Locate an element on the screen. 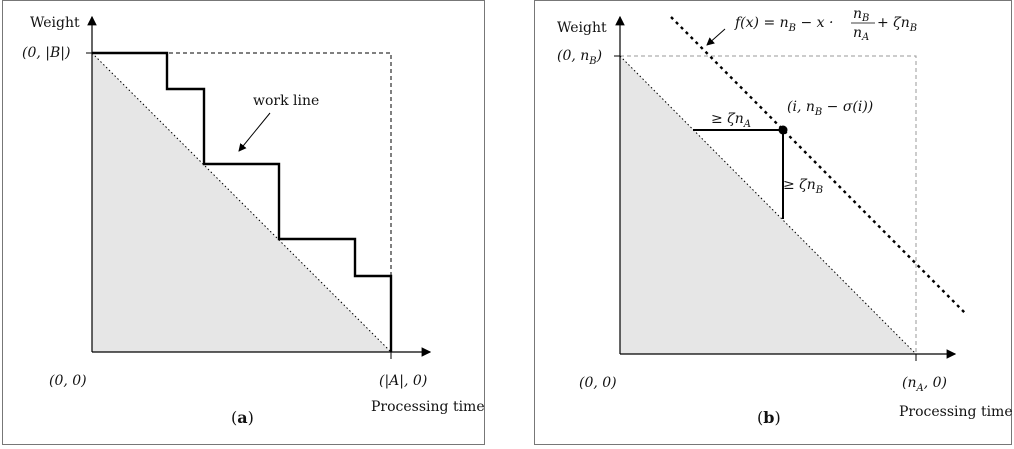 Image resolution: width=1014 pixels, height=449 pixels. function-pointer-arrow is located at coordinates (716, 37).